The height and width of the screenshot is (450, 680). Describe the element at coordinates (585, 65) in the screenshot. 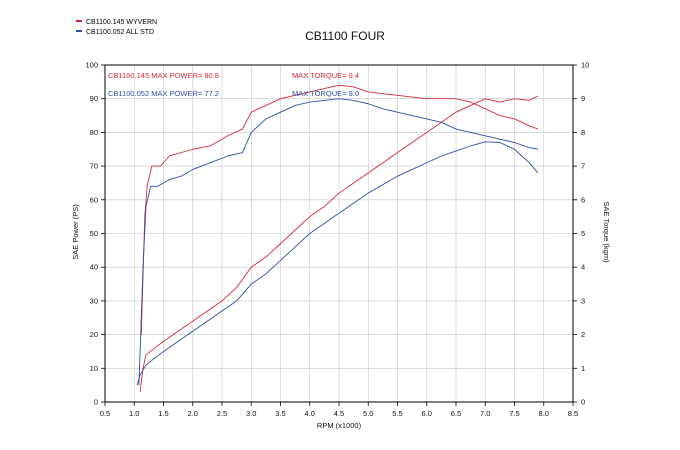

I see `y-right-tick-label: 10` at that location.